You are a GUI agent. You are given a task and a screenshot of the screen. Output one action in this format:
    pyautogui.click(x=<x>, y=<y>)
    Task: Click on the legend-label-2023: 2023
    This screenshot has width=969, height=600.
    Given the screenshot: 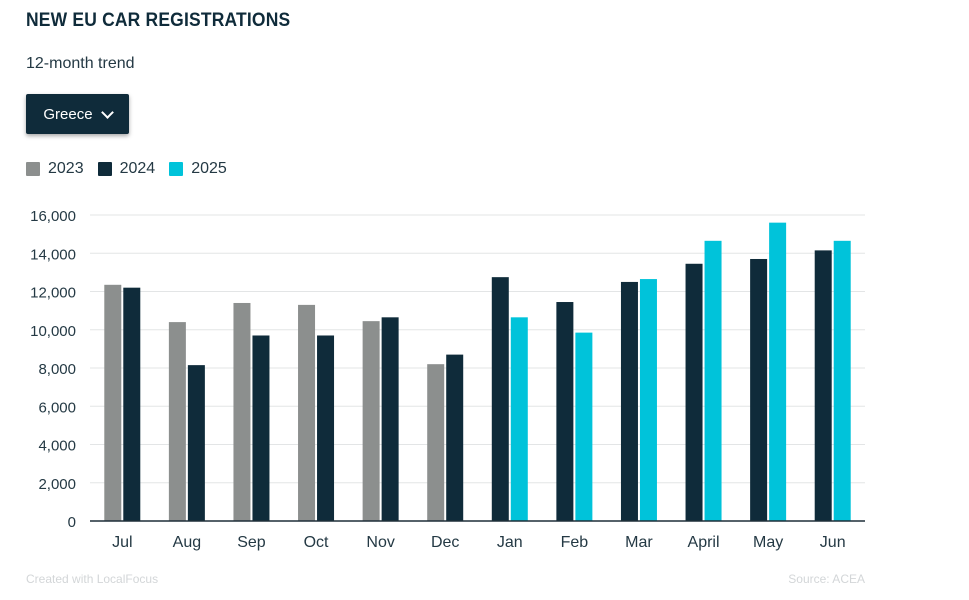 What is the action you would take?
    pyautogui.click(x=66, y=168)
    